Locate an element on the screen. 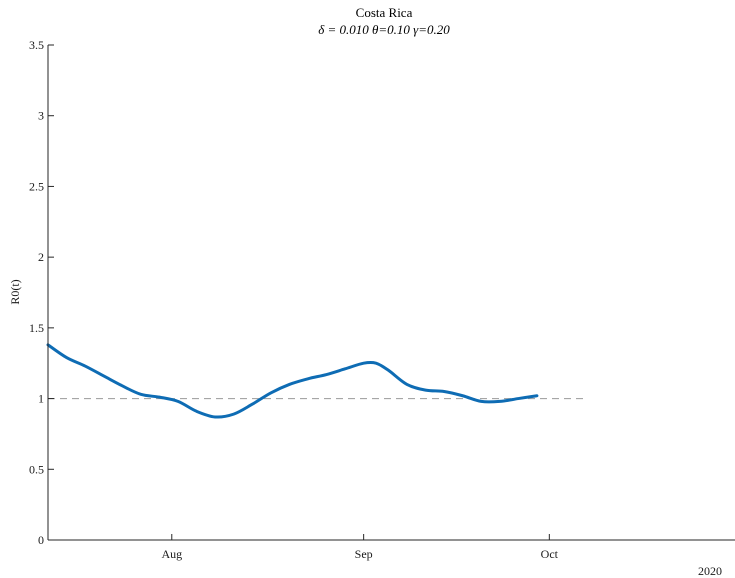  y-tick-label: 1 is located at coordinates (41, 399).